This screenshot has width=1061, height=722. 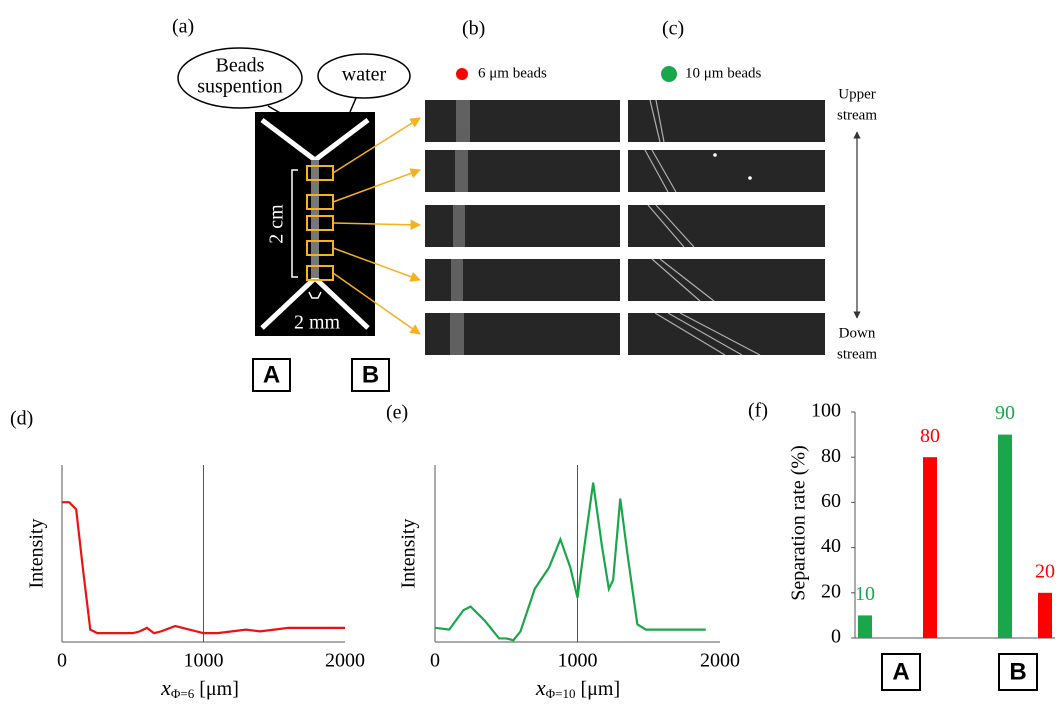 I want to click on chip-diagram: Beads suspention water 2 cm 2 mm A B, so click(x=299, y=219).